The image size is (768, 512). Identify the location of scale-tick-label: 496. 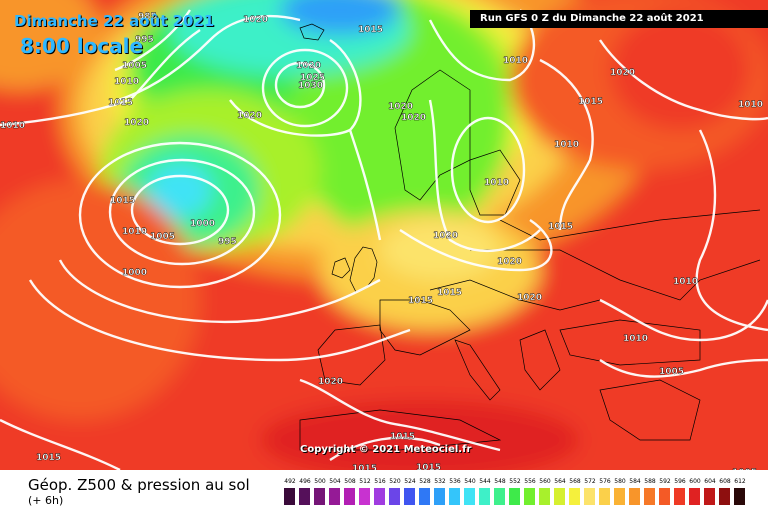
(305, 481).